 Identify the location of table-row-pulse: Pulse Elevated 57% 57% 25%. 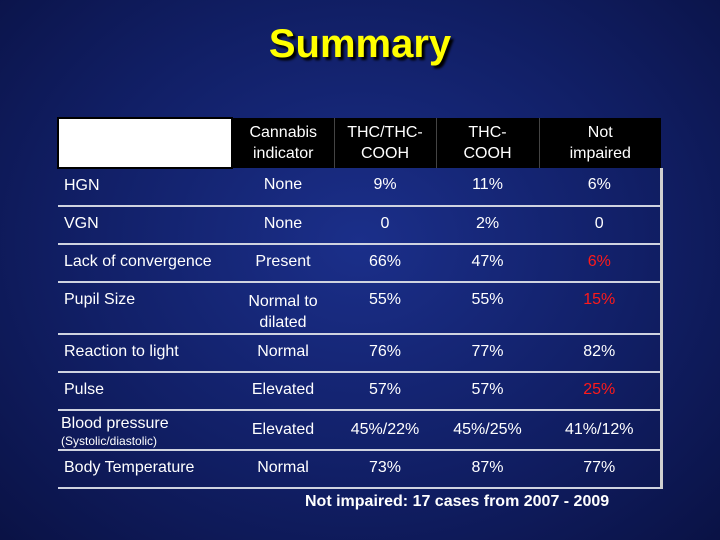
(360, 391).